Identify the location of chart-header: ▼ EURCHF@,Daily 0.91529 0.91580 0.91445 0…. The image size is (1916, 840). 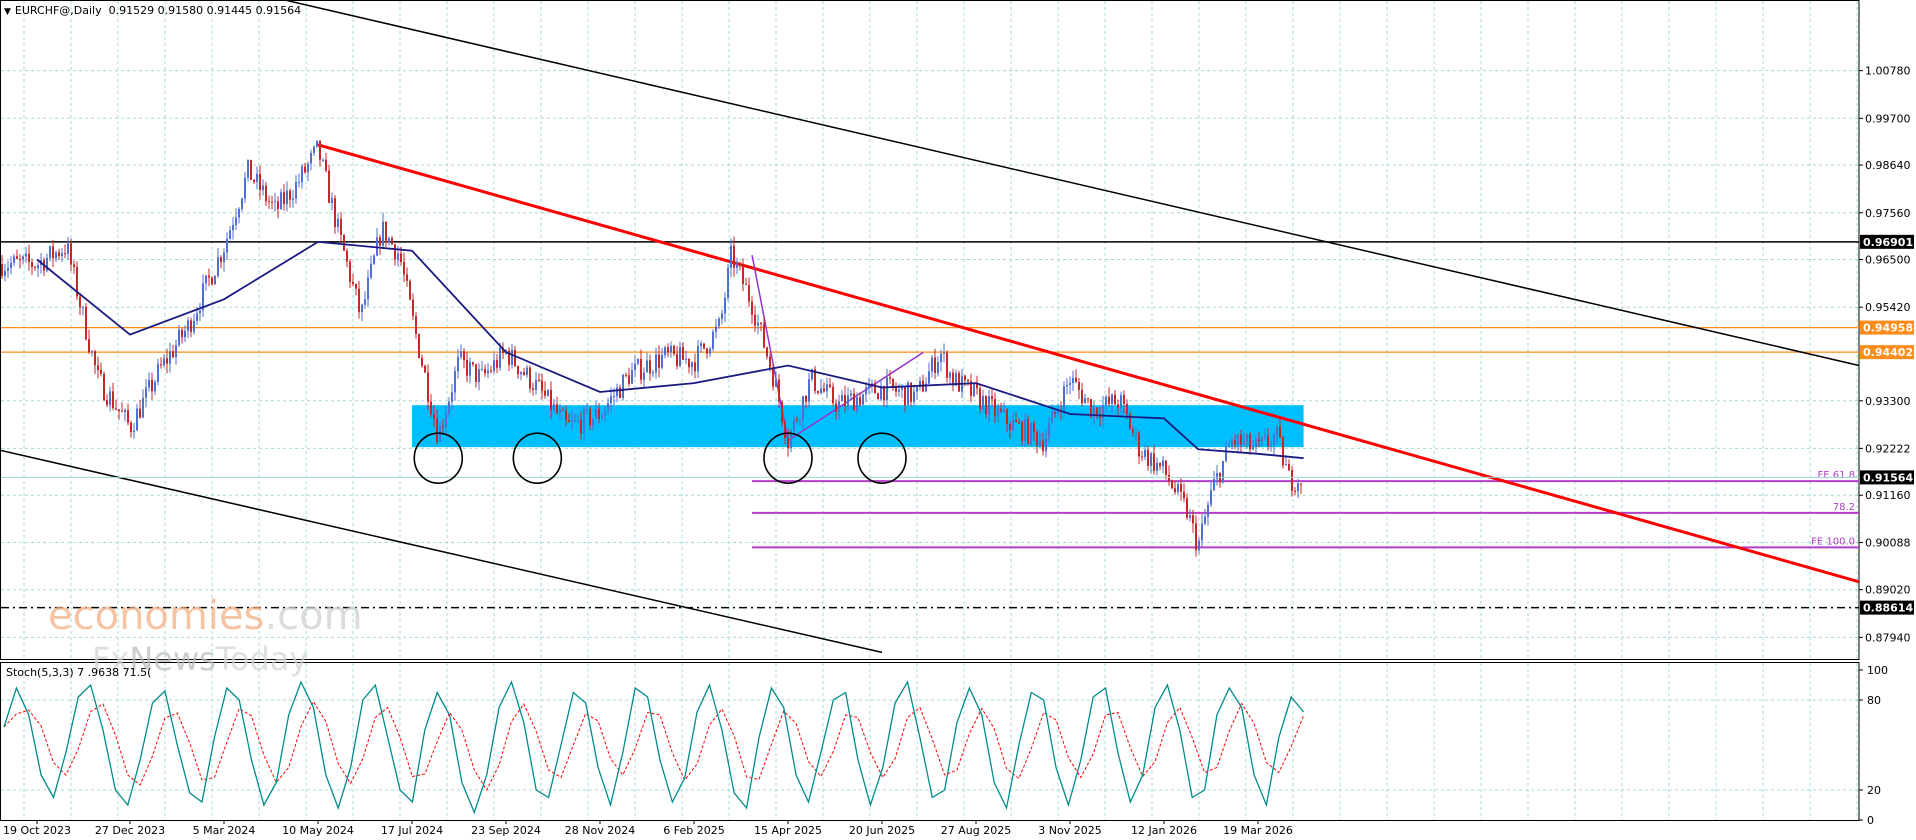
(152, 10).